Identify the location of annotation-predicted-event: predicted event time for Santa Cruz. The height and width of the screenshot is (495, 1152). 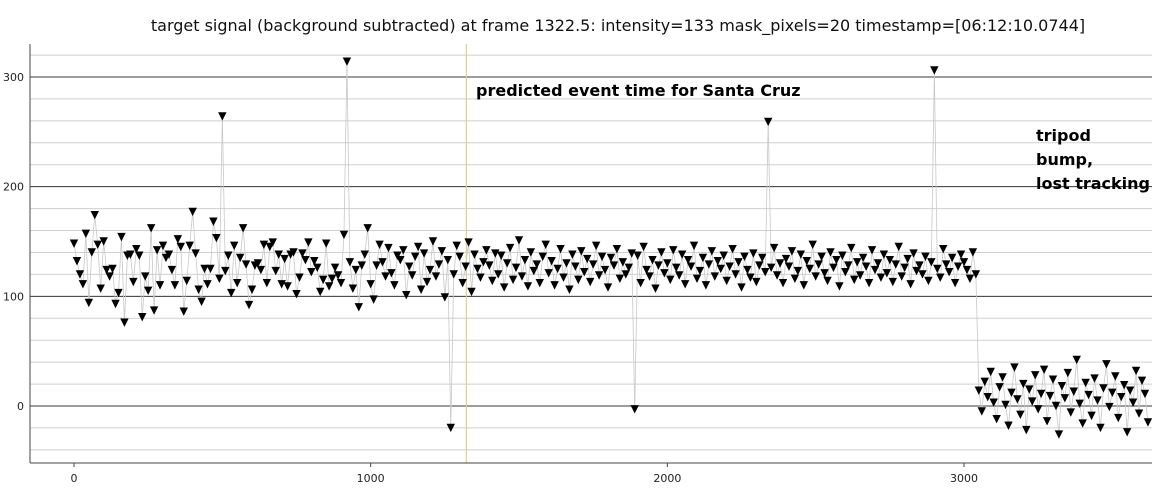
(638, 90).